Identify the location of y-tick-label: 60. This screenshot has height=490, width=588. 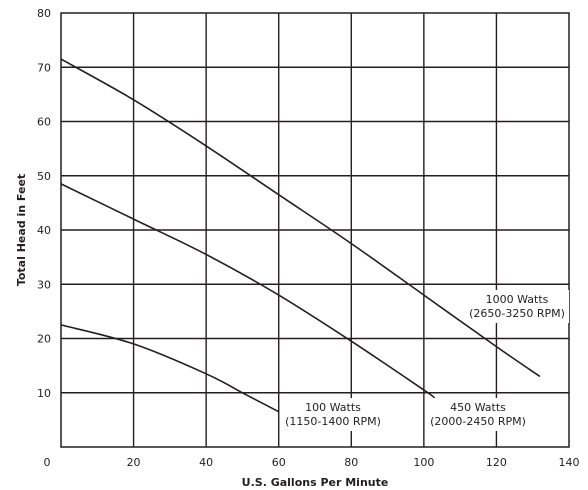
(44, 122).